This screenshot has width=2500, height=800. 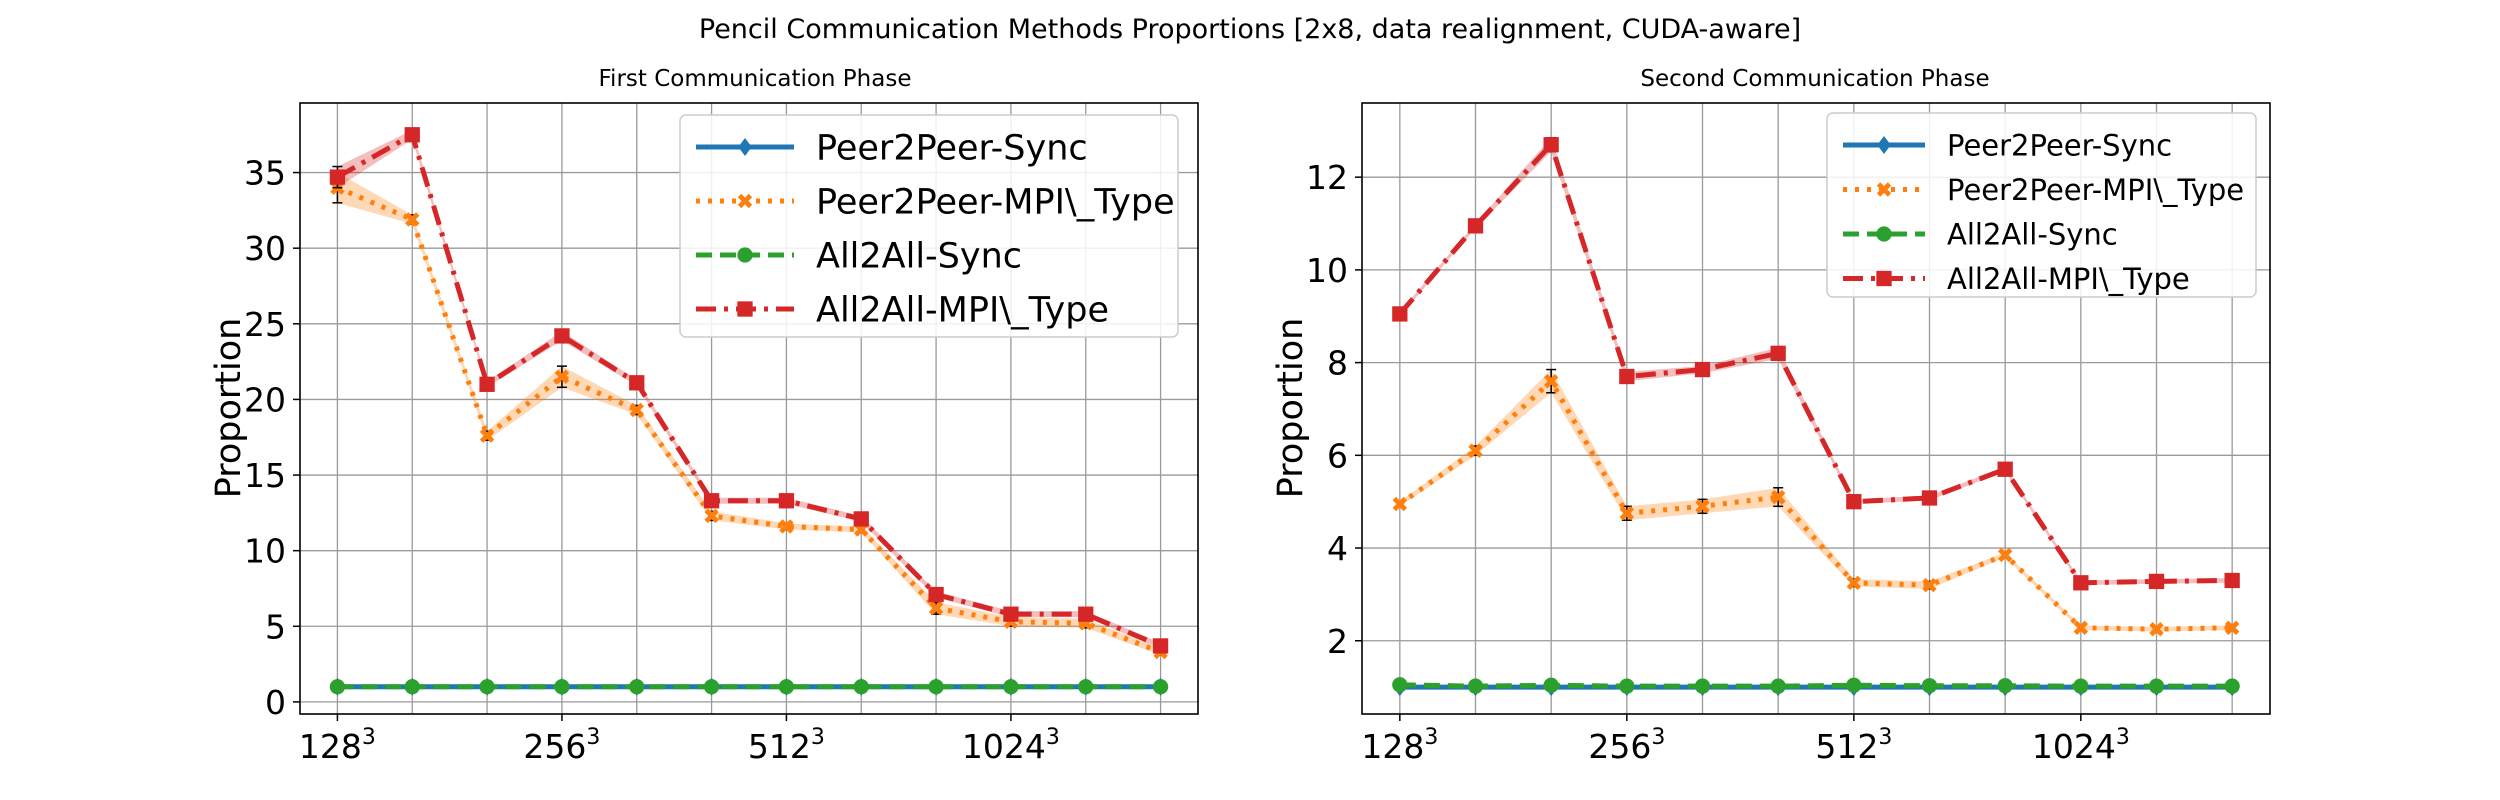 I want to click on y-tick-label: 2, so click(x=1337, y=641).